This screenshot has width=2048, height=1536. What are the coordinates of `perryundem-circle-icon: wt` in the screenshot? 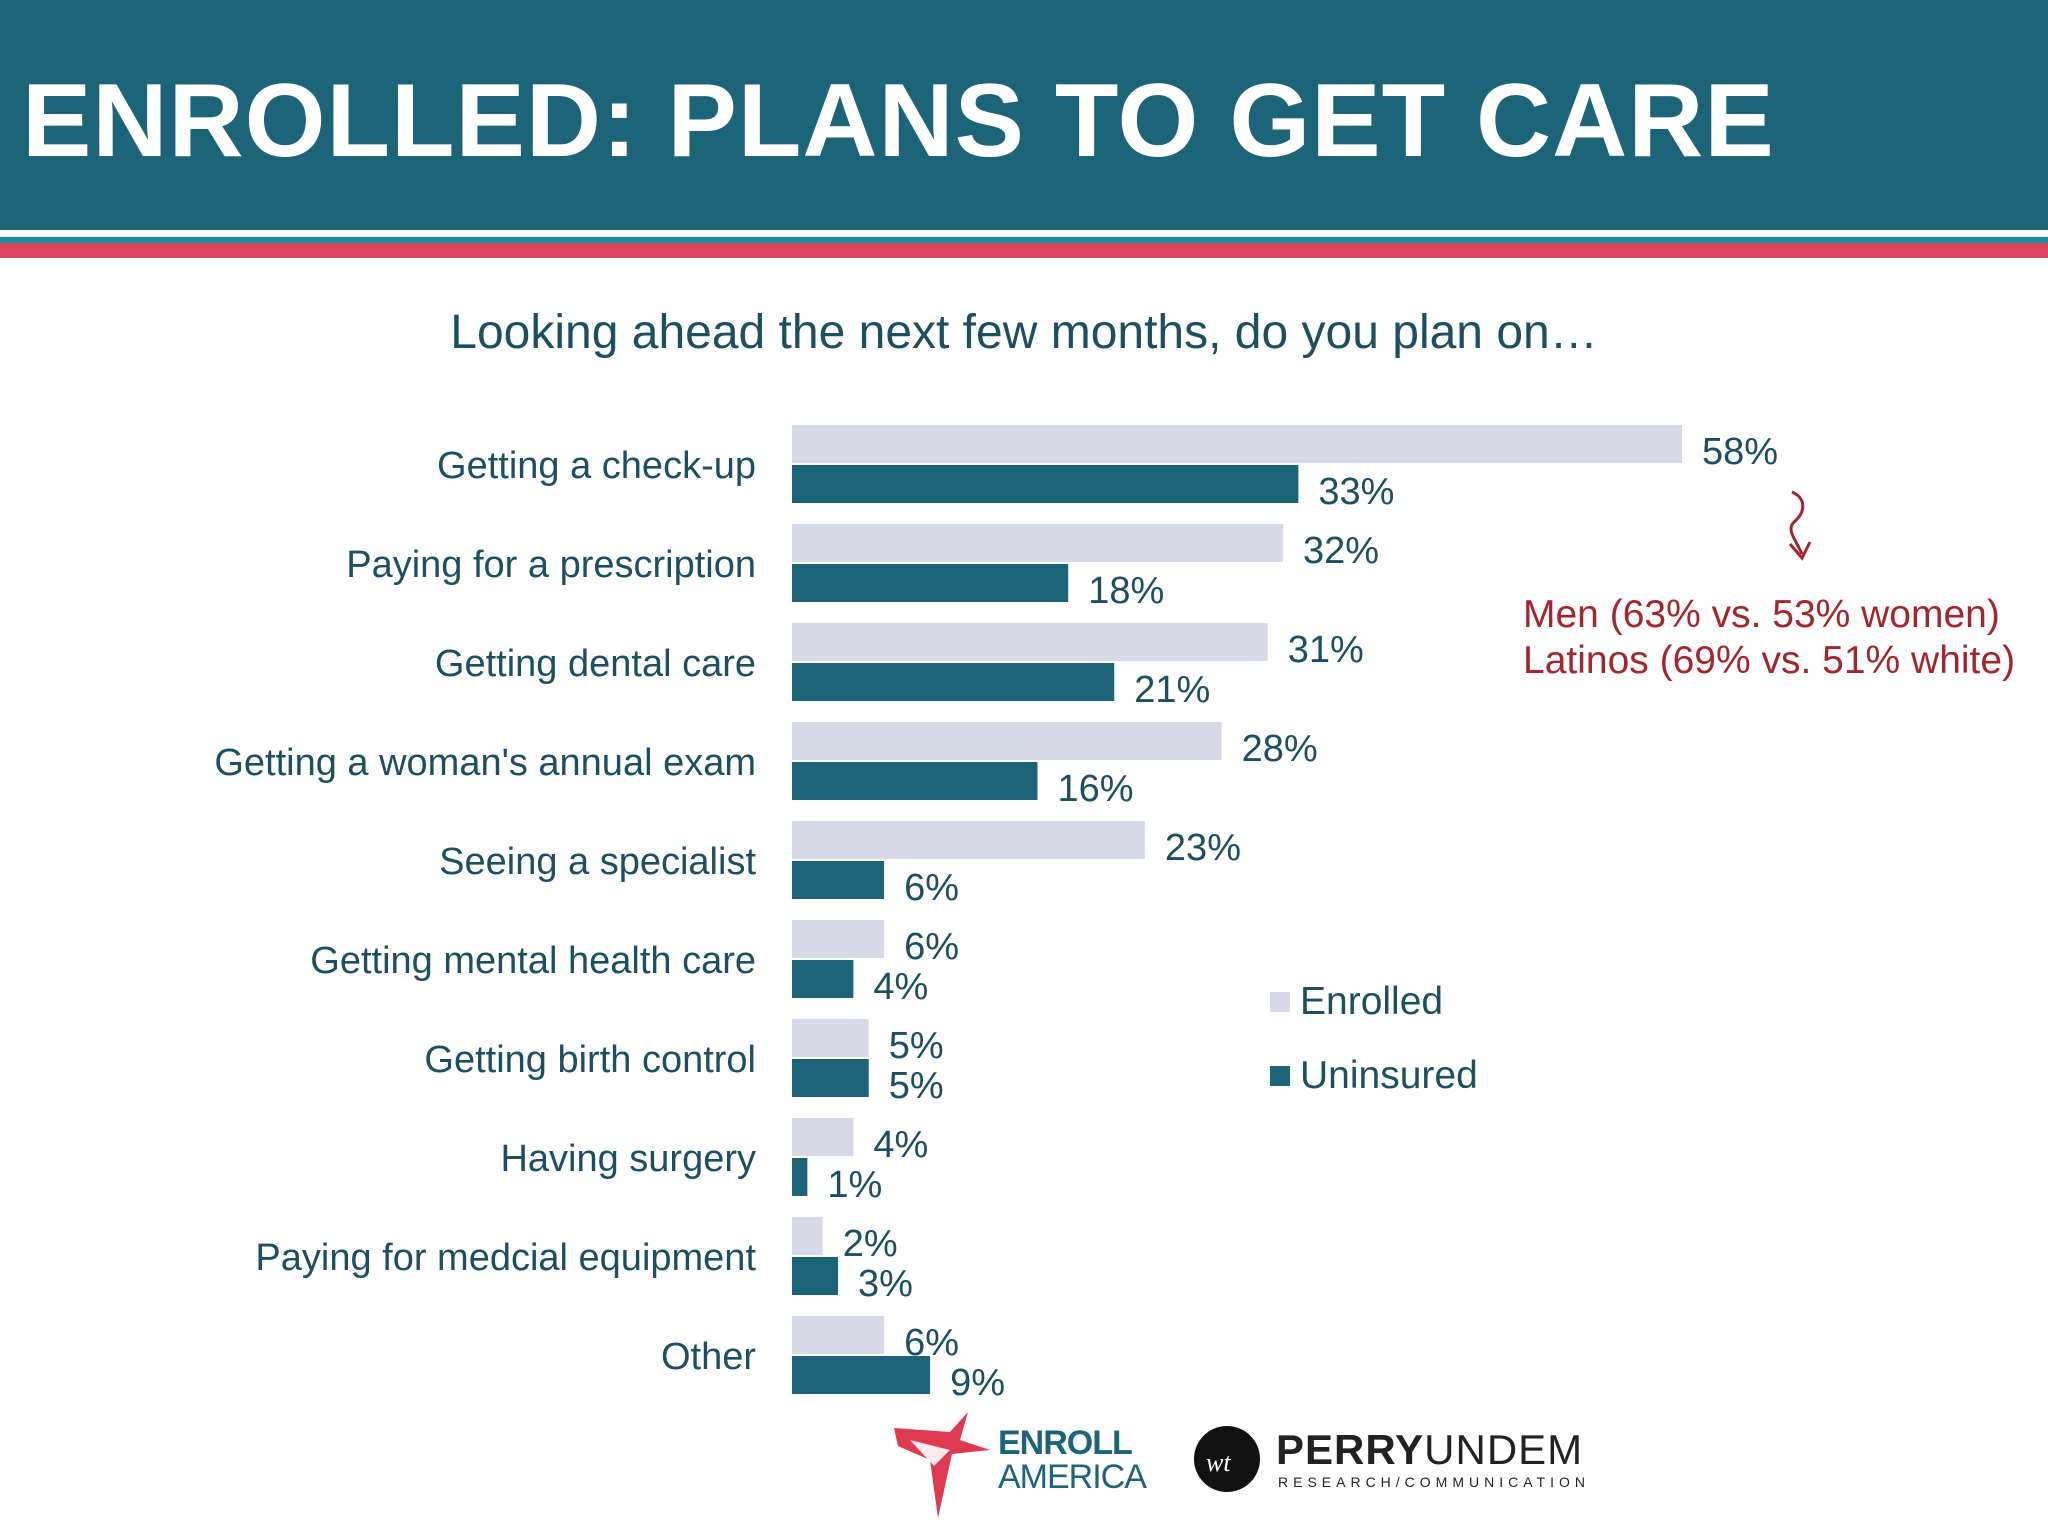 It's located at (1227, 1459).